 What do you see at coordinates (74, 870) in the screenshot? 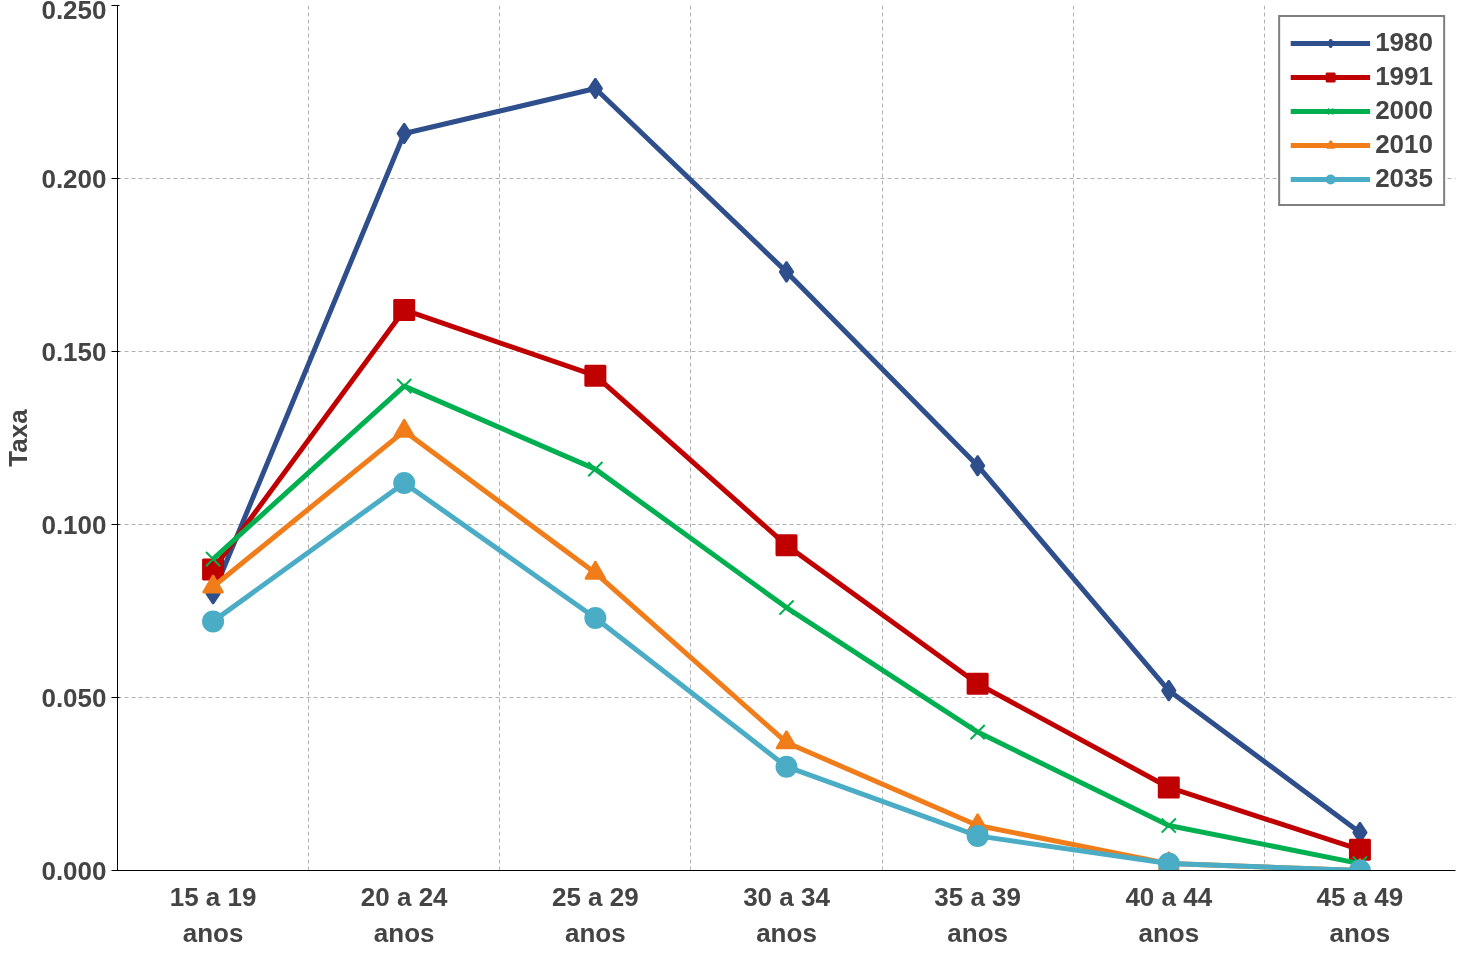
I see `y-tick-label: 0.000` at bounding box center [74, 870].